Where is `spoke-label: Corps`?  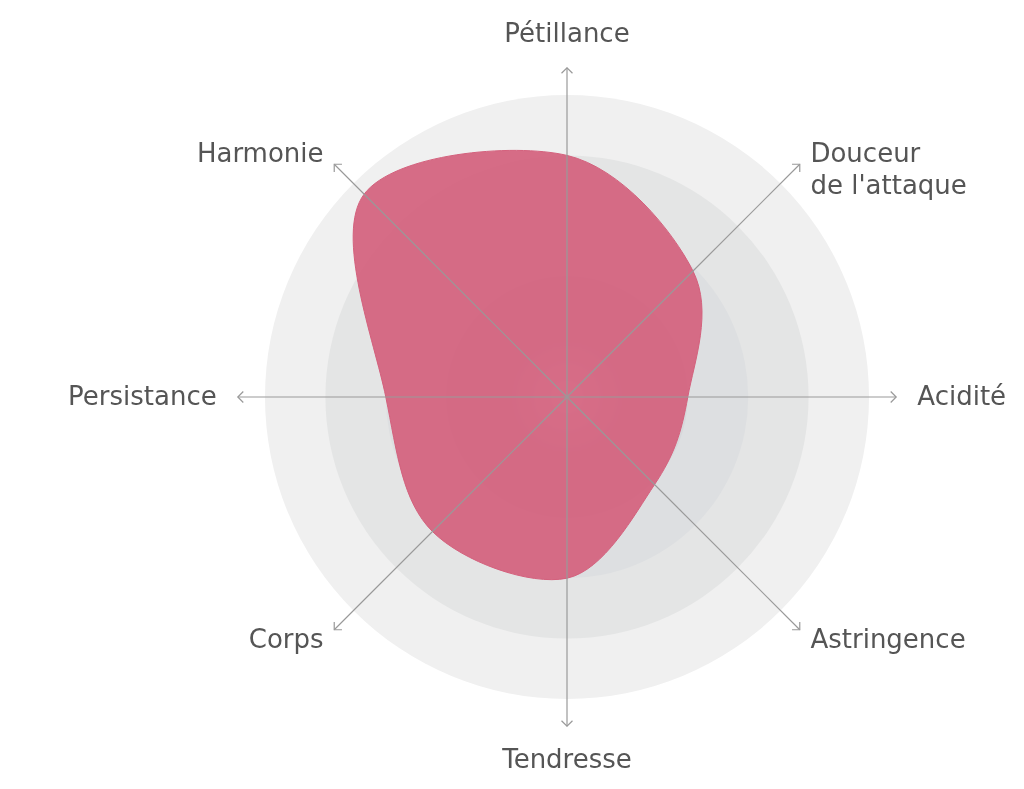
spoke-label: Corps is located at coordinates (286, 639).